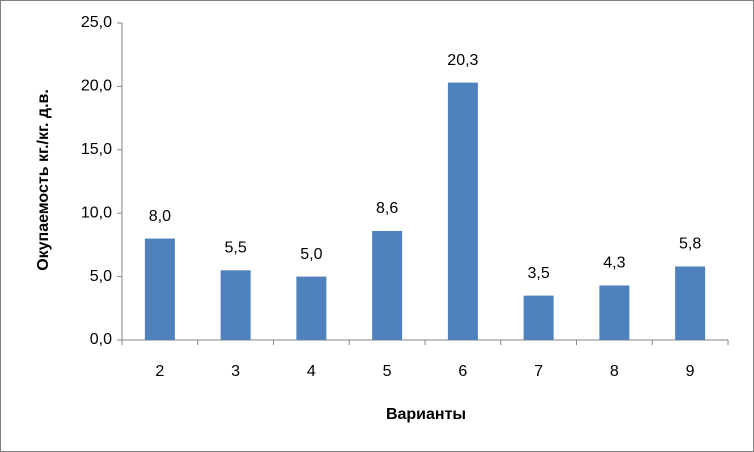  What do you see at coordinates (690, 371) in the screenshot?
I see `x-tick-label: 9` at bounding box center [690, 371].